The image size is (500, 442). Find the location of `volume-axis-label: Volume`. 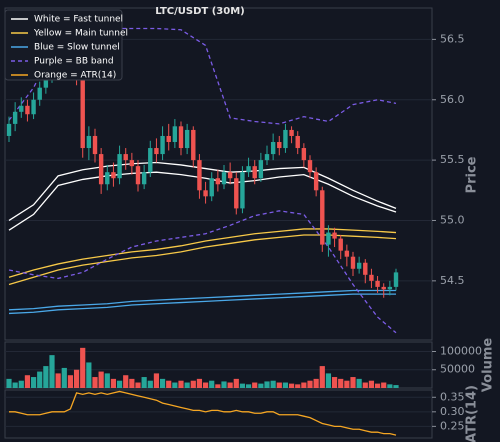

volume-axis-label: Volume is located at coordinates (488, 365).